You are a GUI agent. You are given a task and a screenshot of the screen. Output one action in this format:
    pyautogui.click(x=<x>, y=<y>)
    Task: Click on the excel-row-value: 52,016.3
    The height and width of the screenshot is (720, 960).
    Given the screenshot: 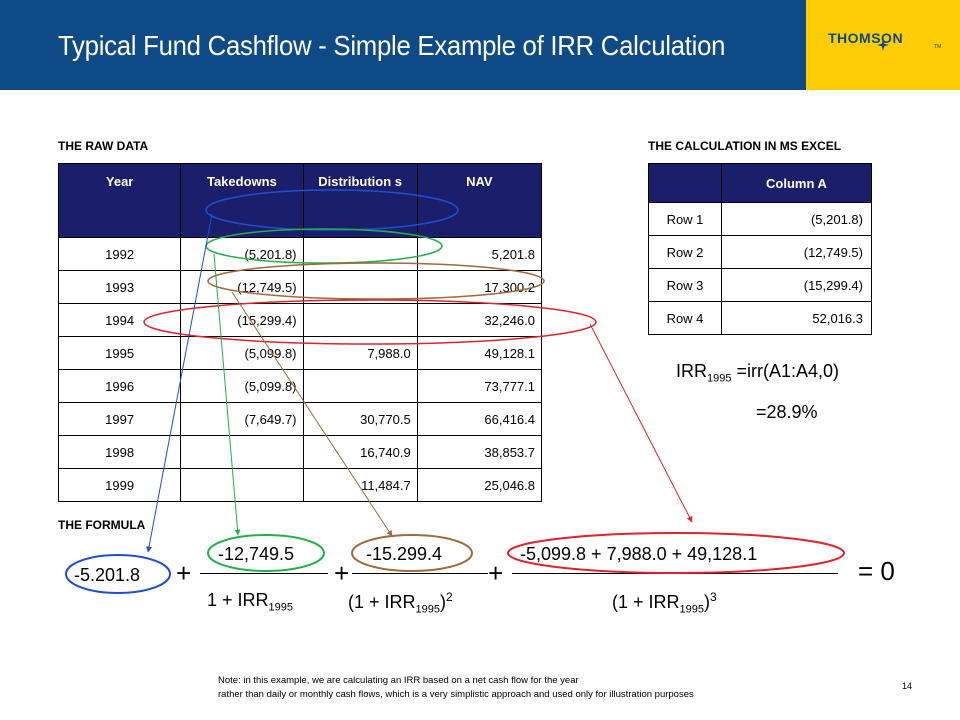 What is the action you would take?
    pyautogui.click(x=796, y=318)
    